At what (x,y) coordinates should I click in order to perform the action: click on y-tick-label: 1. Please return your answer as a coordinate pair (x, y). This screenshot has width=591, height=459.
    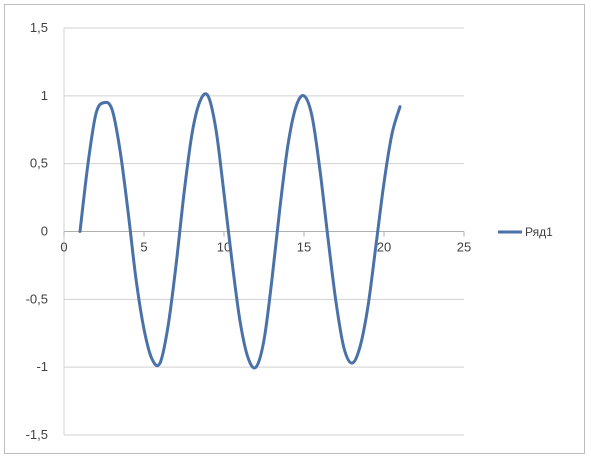
    Looking at the image, I should click on (44, 95).